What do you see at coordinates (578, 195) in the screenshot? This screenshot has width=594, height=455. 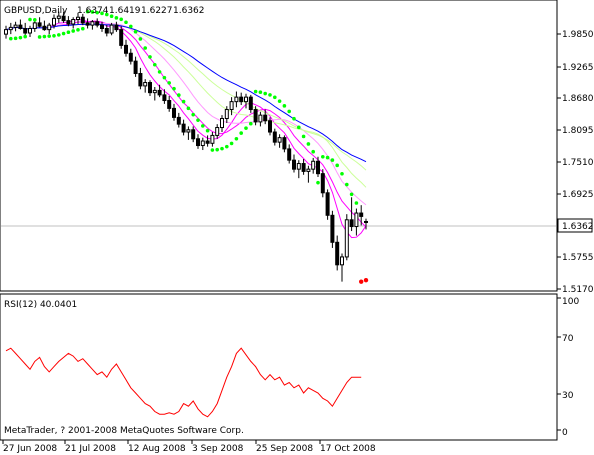 I see `price-tick-label: 1.6925` at bounding box center [578, 195].